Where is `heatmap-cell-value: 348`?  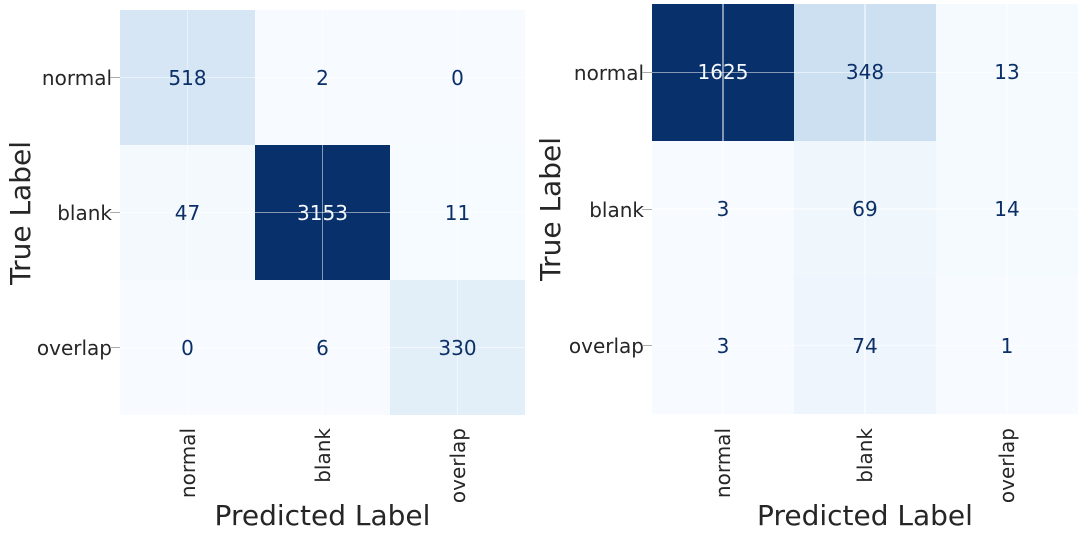 heatmap-cell-value: 348 is located at coordinates (865, 72).